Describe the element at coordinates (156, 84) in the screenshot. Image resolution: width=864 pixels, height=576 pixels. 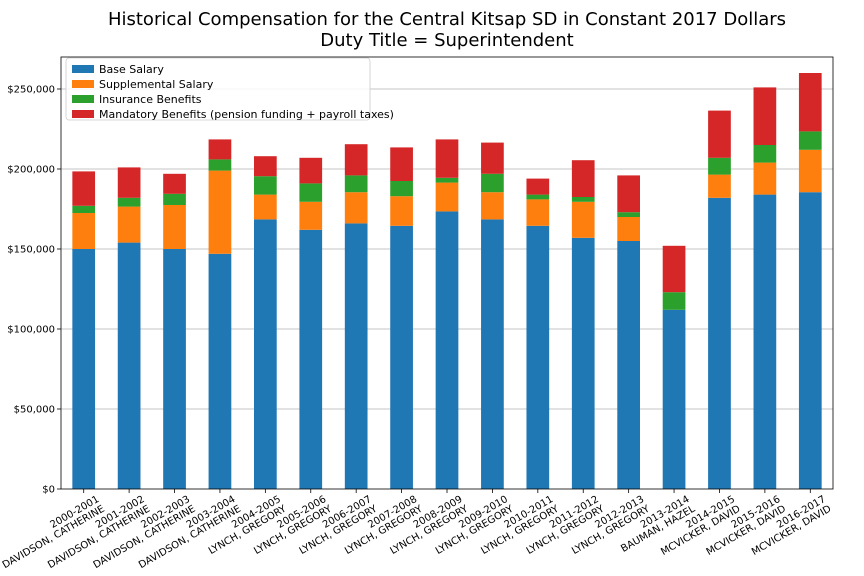
I see `legend-label: Supplemental Salary` at that location.